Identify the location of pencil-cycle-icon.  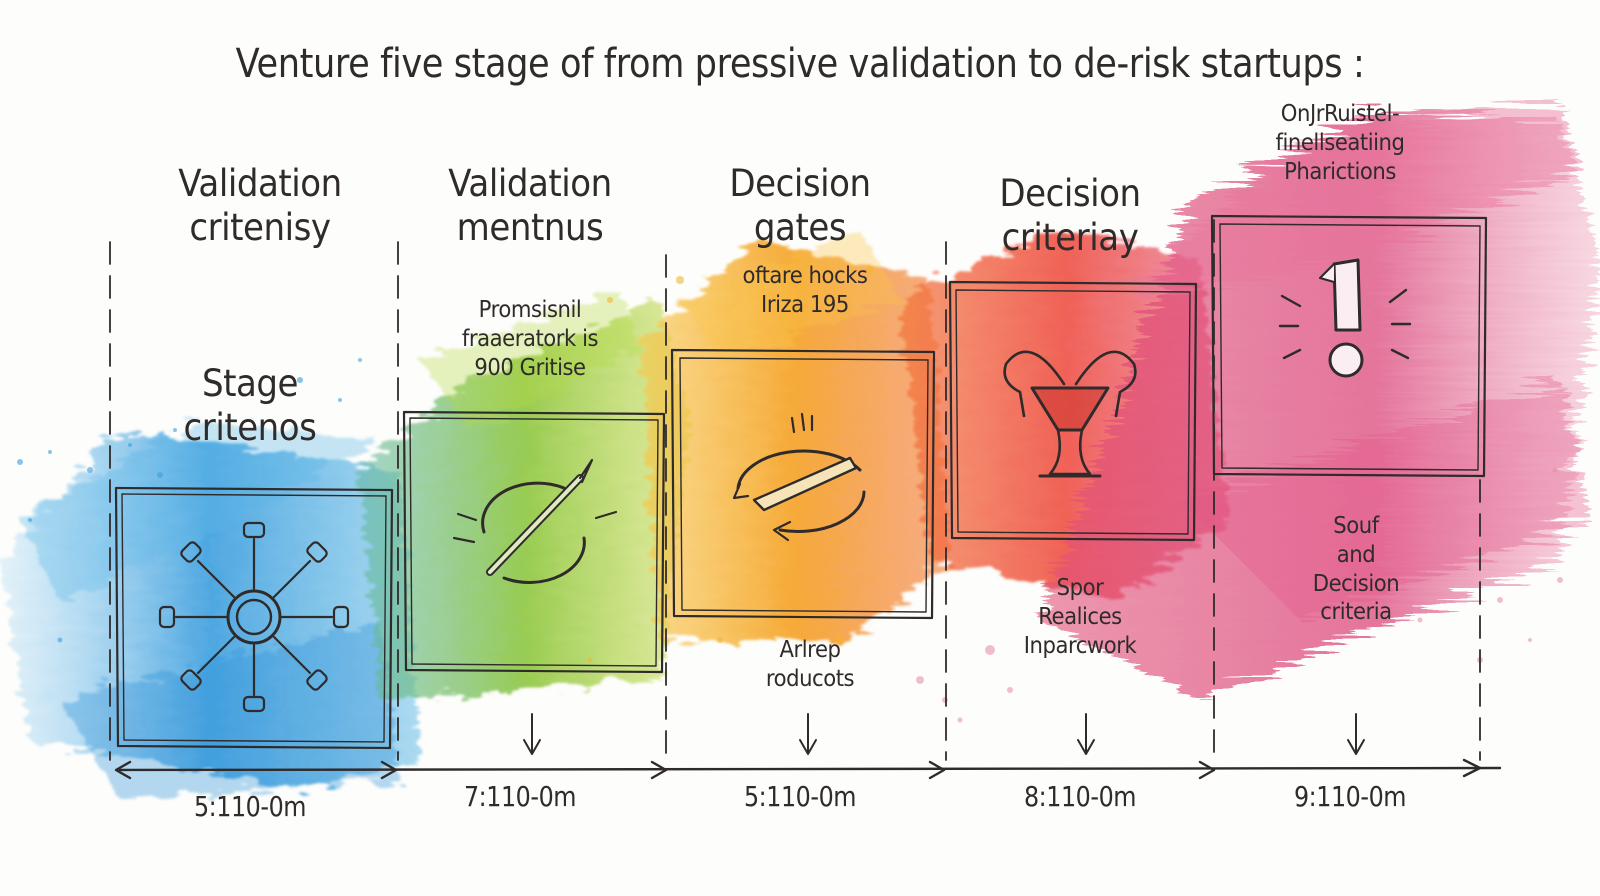
(535, 521).